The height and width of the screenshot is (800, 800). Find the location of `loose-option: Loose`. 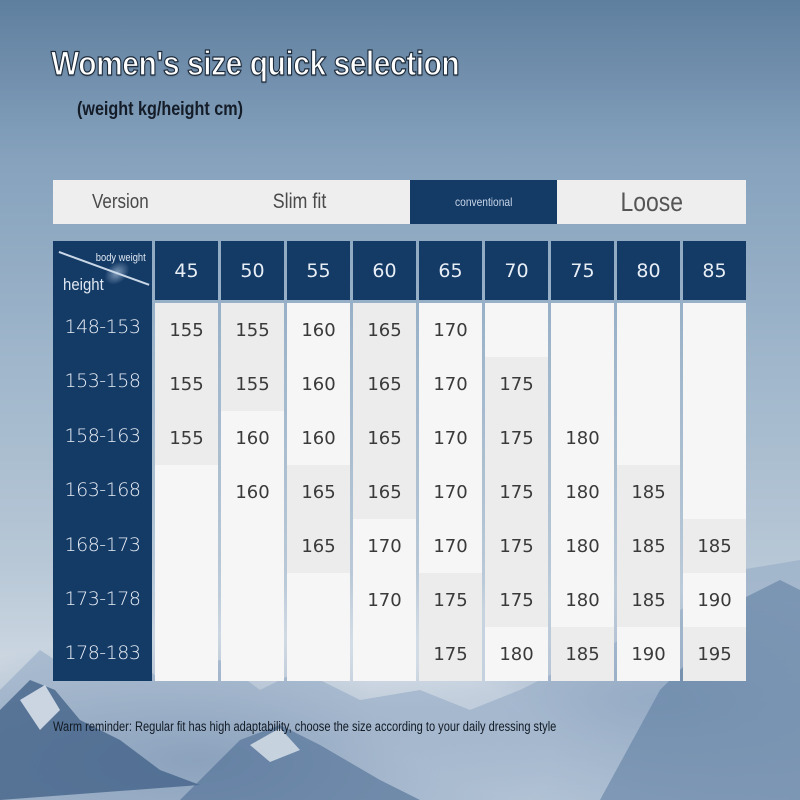

loose-option: Loose is located at coordinates (651, 202).